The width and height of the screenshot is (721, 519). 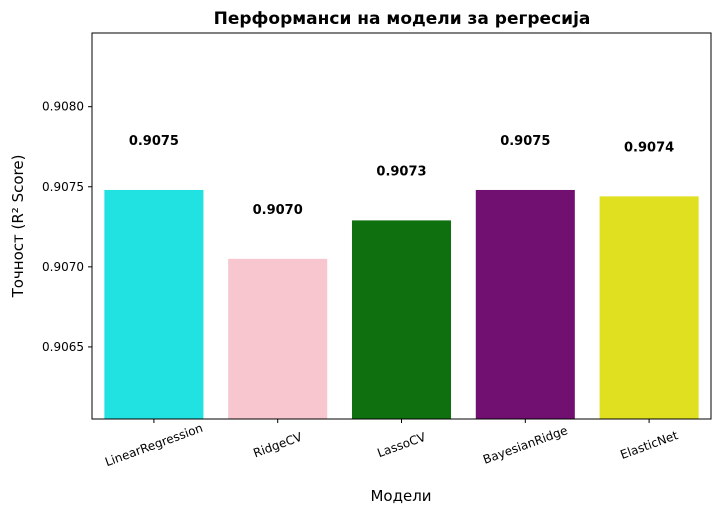 I want to click on y-tick-label-0: 0.9065, so click(x=63, y=347).